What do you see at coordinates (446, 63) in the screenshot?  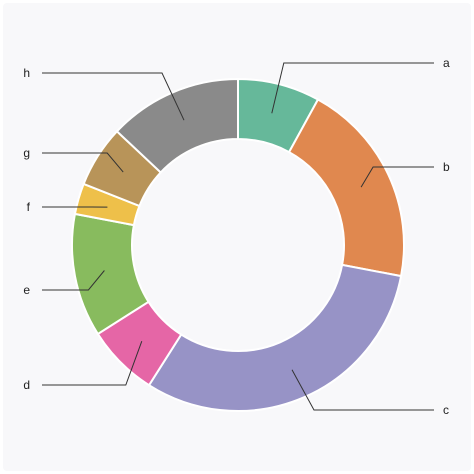 I see `slice-label-a: a` at bounding box center [446, 63].